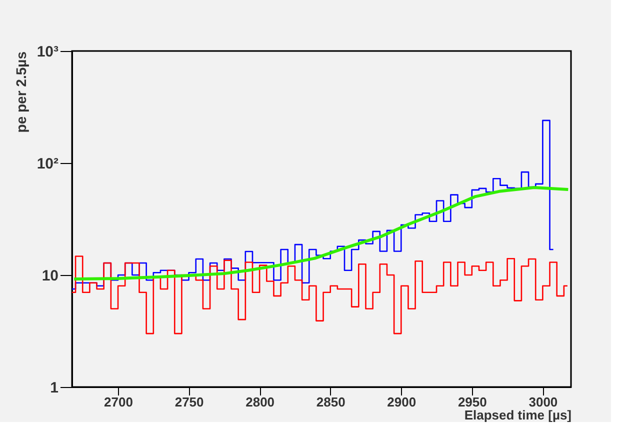  Describe the element at coordinates (47, 164) in the screenshot. I see `y-tick-label: 10²` at that location.